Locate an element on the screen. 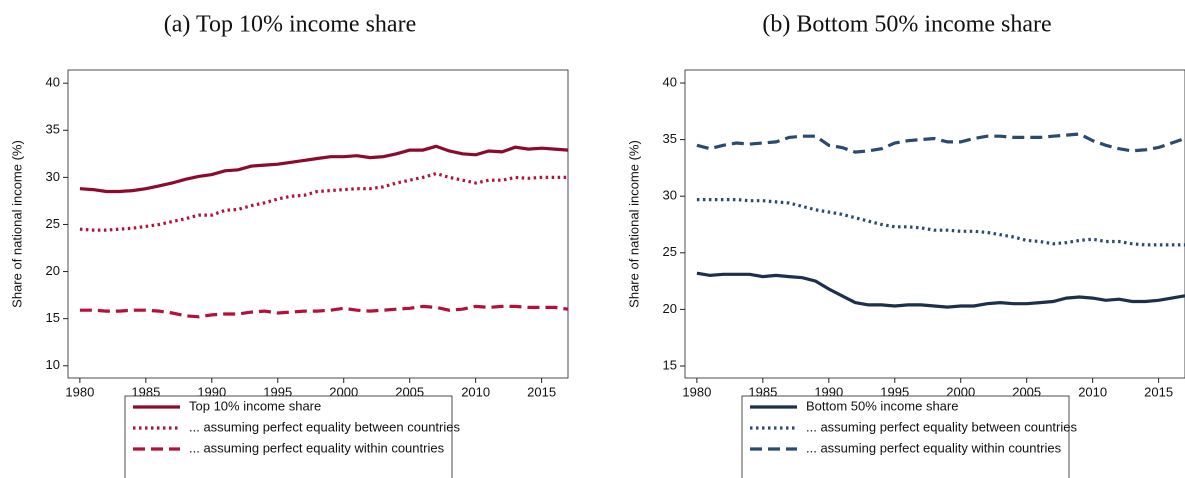 The image size is (1185, 478). chart-title: (b) Bottom 50% income share is located at coordinates (906, 25).